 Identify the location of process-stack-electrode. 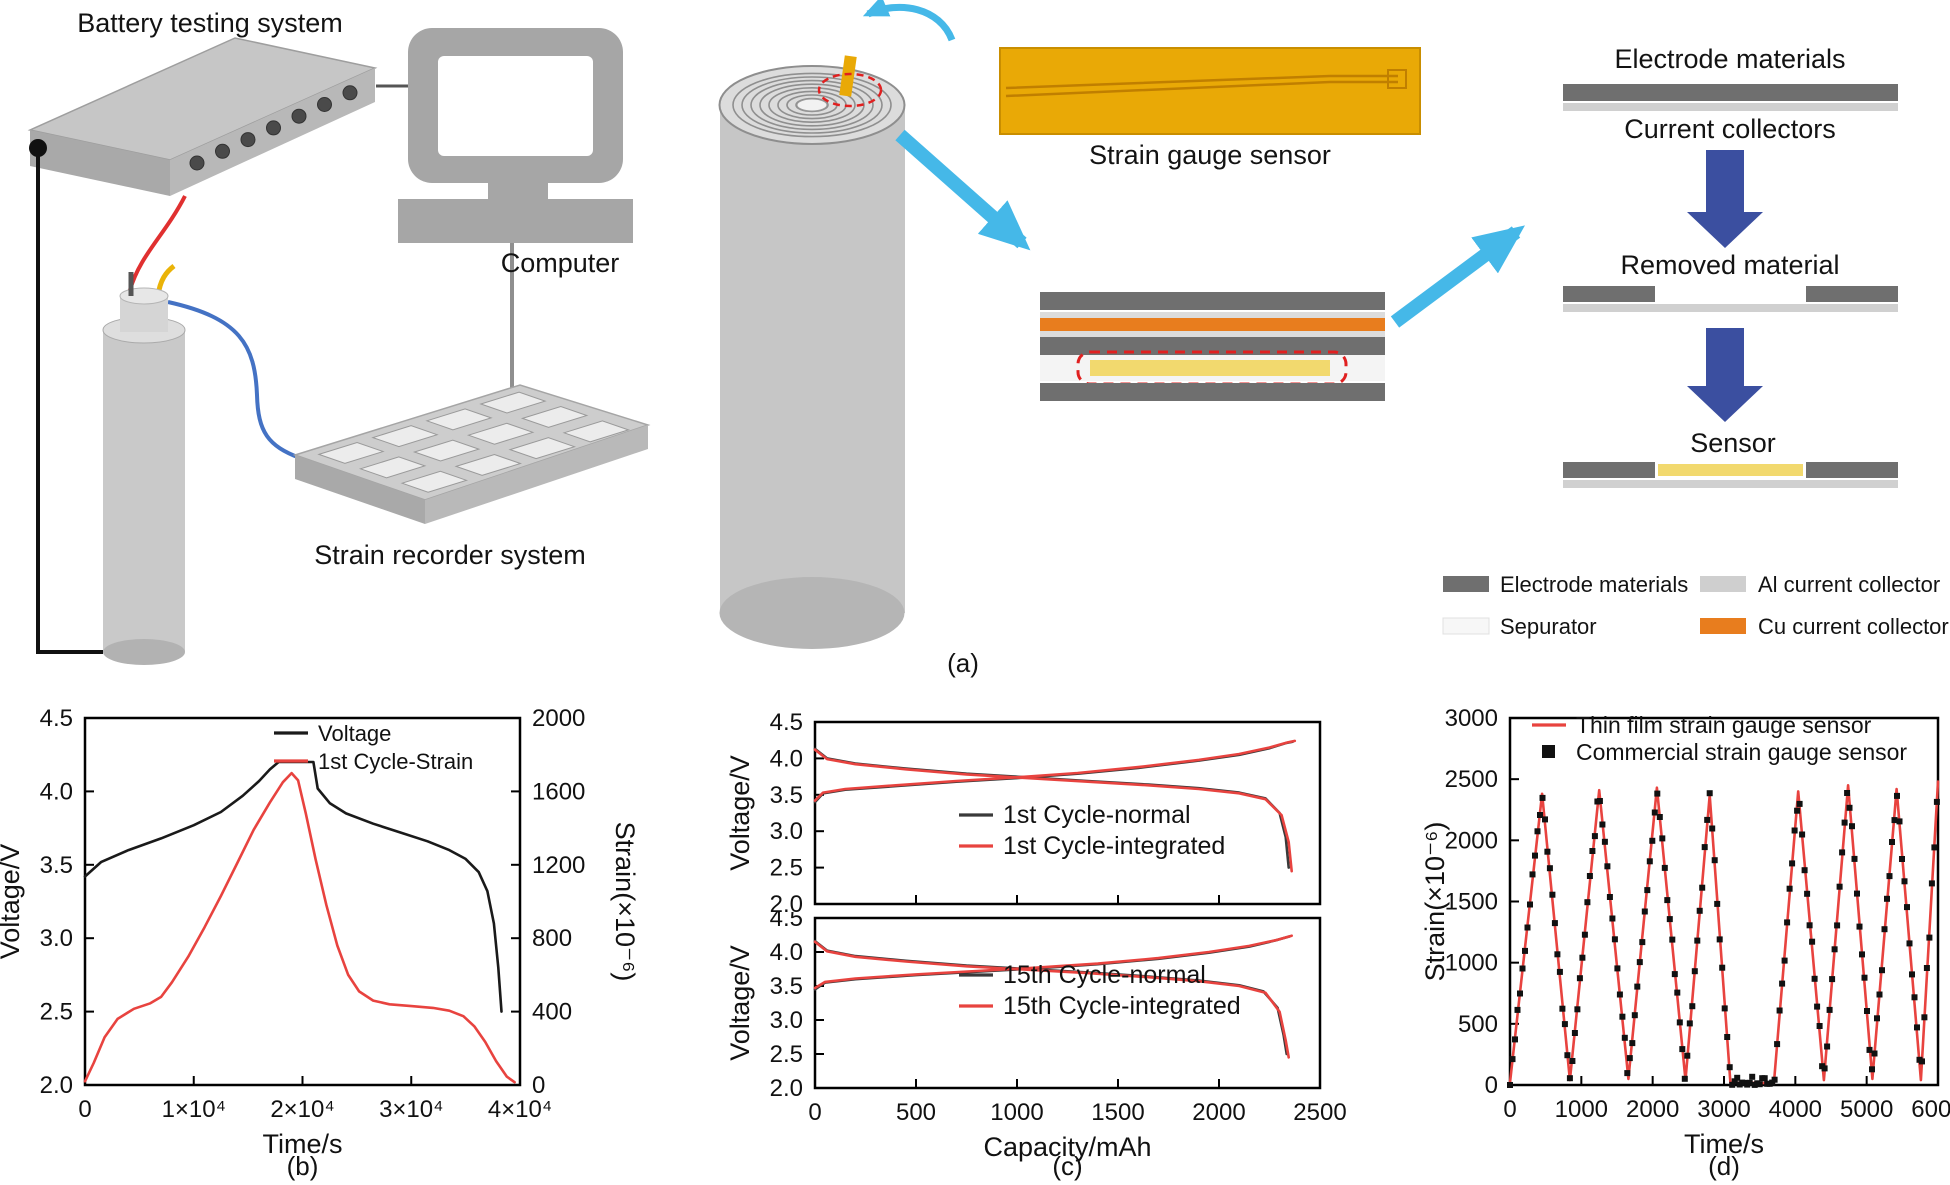
(1730, 97).